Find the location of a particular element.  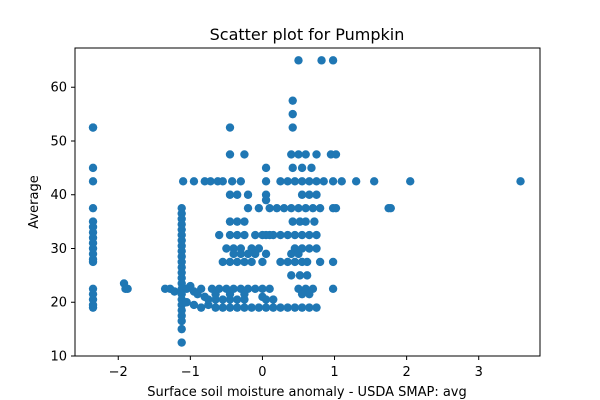

y-axis-label: Average is located at coordinates (34, 201).